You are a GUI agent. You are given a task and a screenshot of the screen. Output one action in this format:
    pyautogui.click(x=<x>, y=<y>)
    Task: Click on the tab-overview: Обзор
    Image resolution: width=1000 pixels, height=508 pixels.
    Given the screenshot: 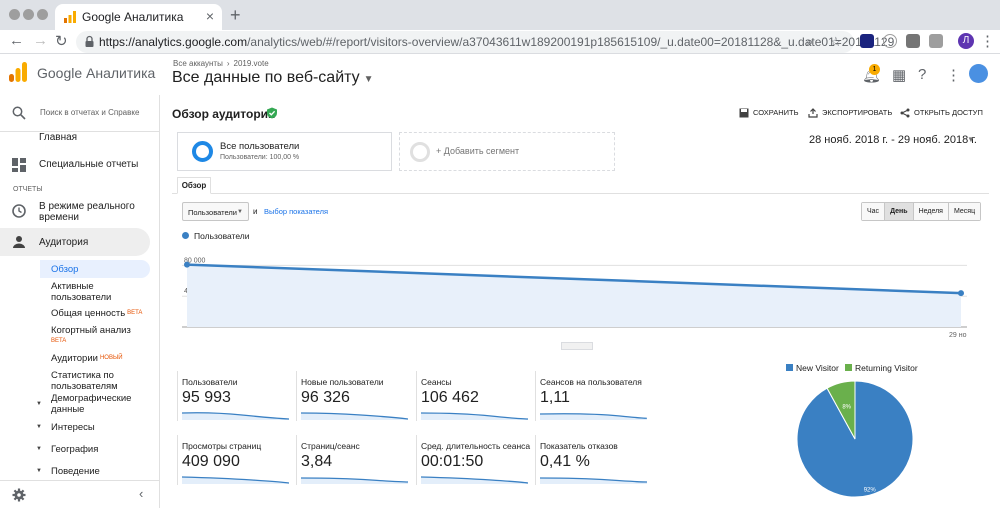 What is the action you would take?
    pyautogui.click(x=194, y=185)
    